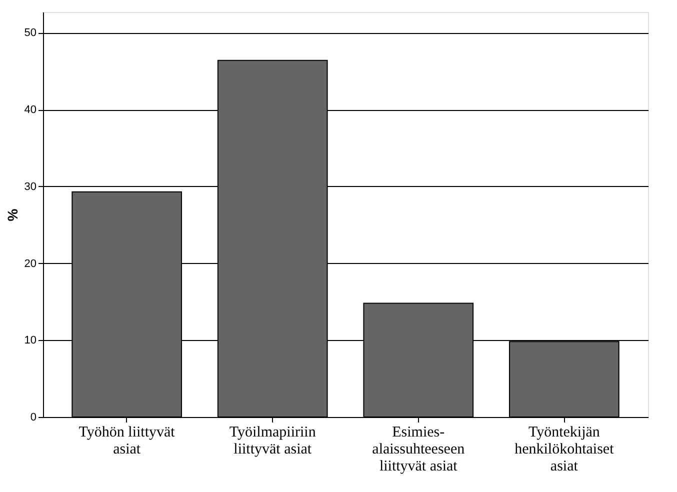 This screenshot has width=677, height=492. Describe the element at coordinates (30, 264) in the screenshot. I see `y-tick-label: 20` at that location.